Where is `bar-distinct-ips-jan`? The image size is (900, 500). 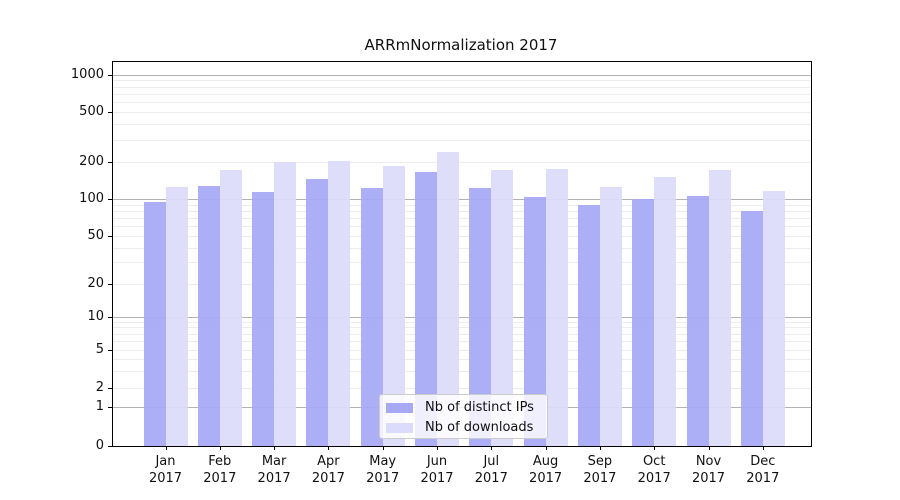
bar-distinct-ips-jan is located at coordinates (154, 324).